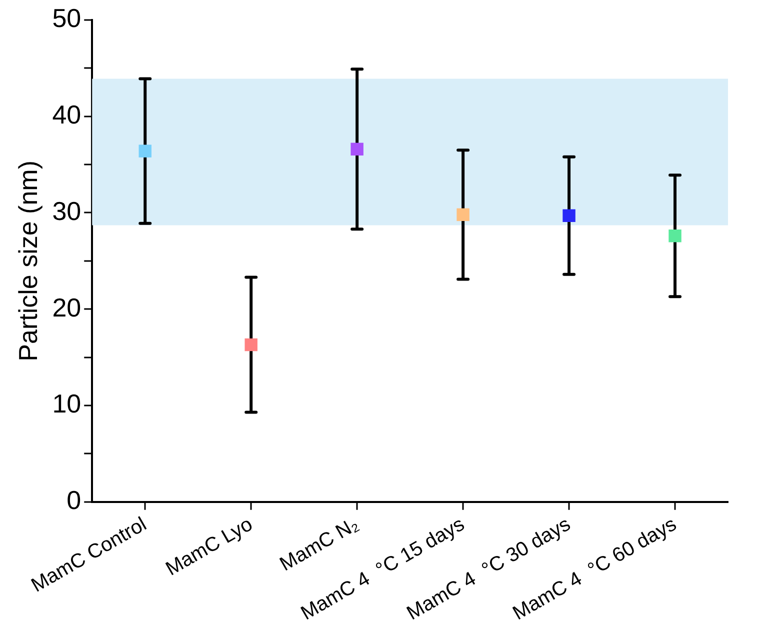 The height and width of the screenshot is (629, 758). What do you see at coordinates (67, 403) in the screenshot?
I see `y-tick-label: 10` at bounding box center [67, 403].